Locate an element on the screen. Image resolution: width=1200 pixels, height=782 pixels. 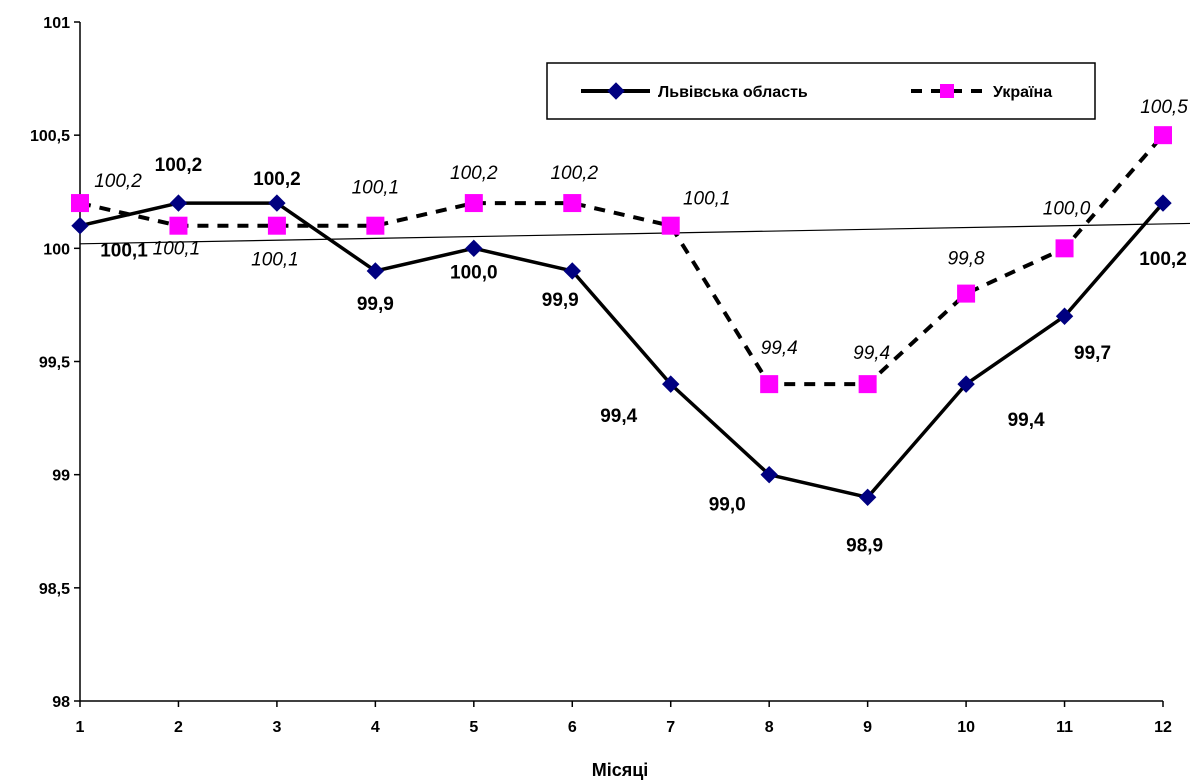
y-tick-label: 100 is located at coordinates (56, 249).